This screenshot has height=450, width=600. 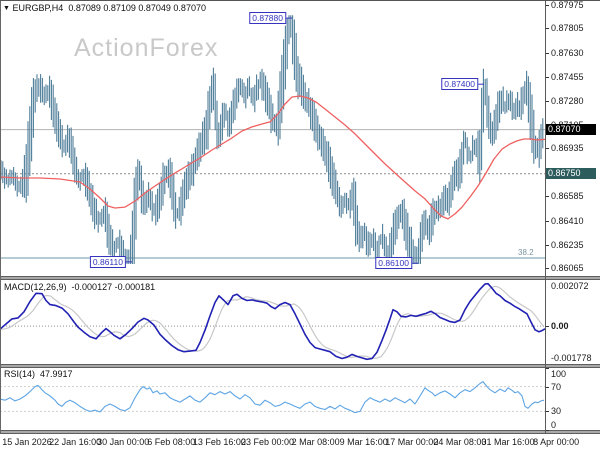 What do you see at coordinates (20, 374) in the screenshot?
I see `rsi-indicator-name: RSI(14)` at bounding box center [20, 374].